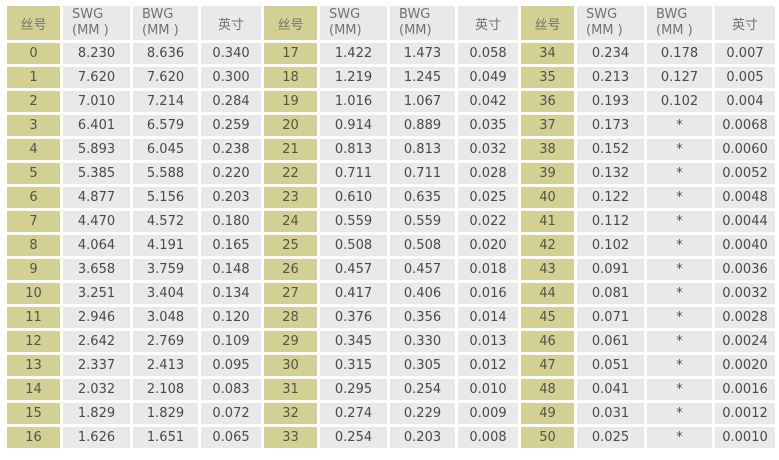  Describe the element at coordinates (290, 317) in the screenshot. I see `gauge-number-cell: 28` at that location.